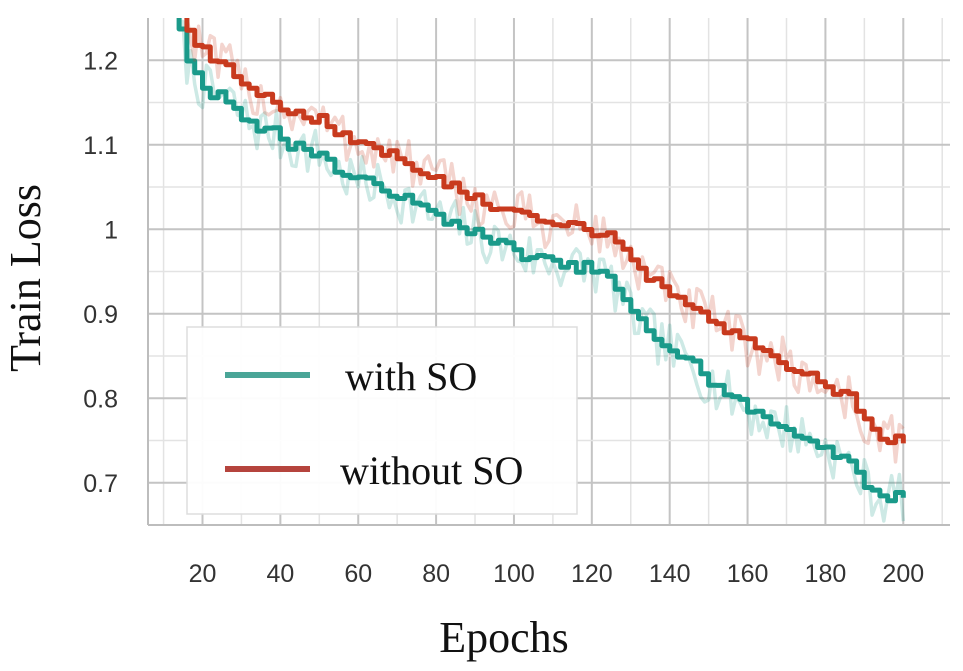  Describe the element at coordinates (100, 484) in the screenshot. I see `y-tick-label: 0.7` at that location.